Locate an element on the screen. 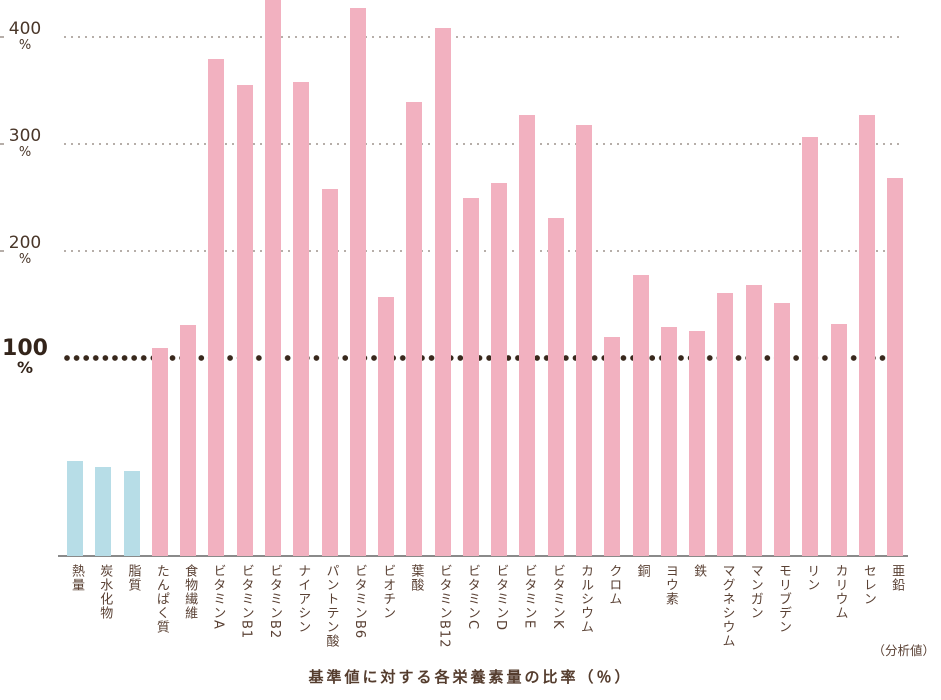 The width and height of the screenshot is (941, 700). x-axis-label: マグネシウム is located at coordinates (727, 606).